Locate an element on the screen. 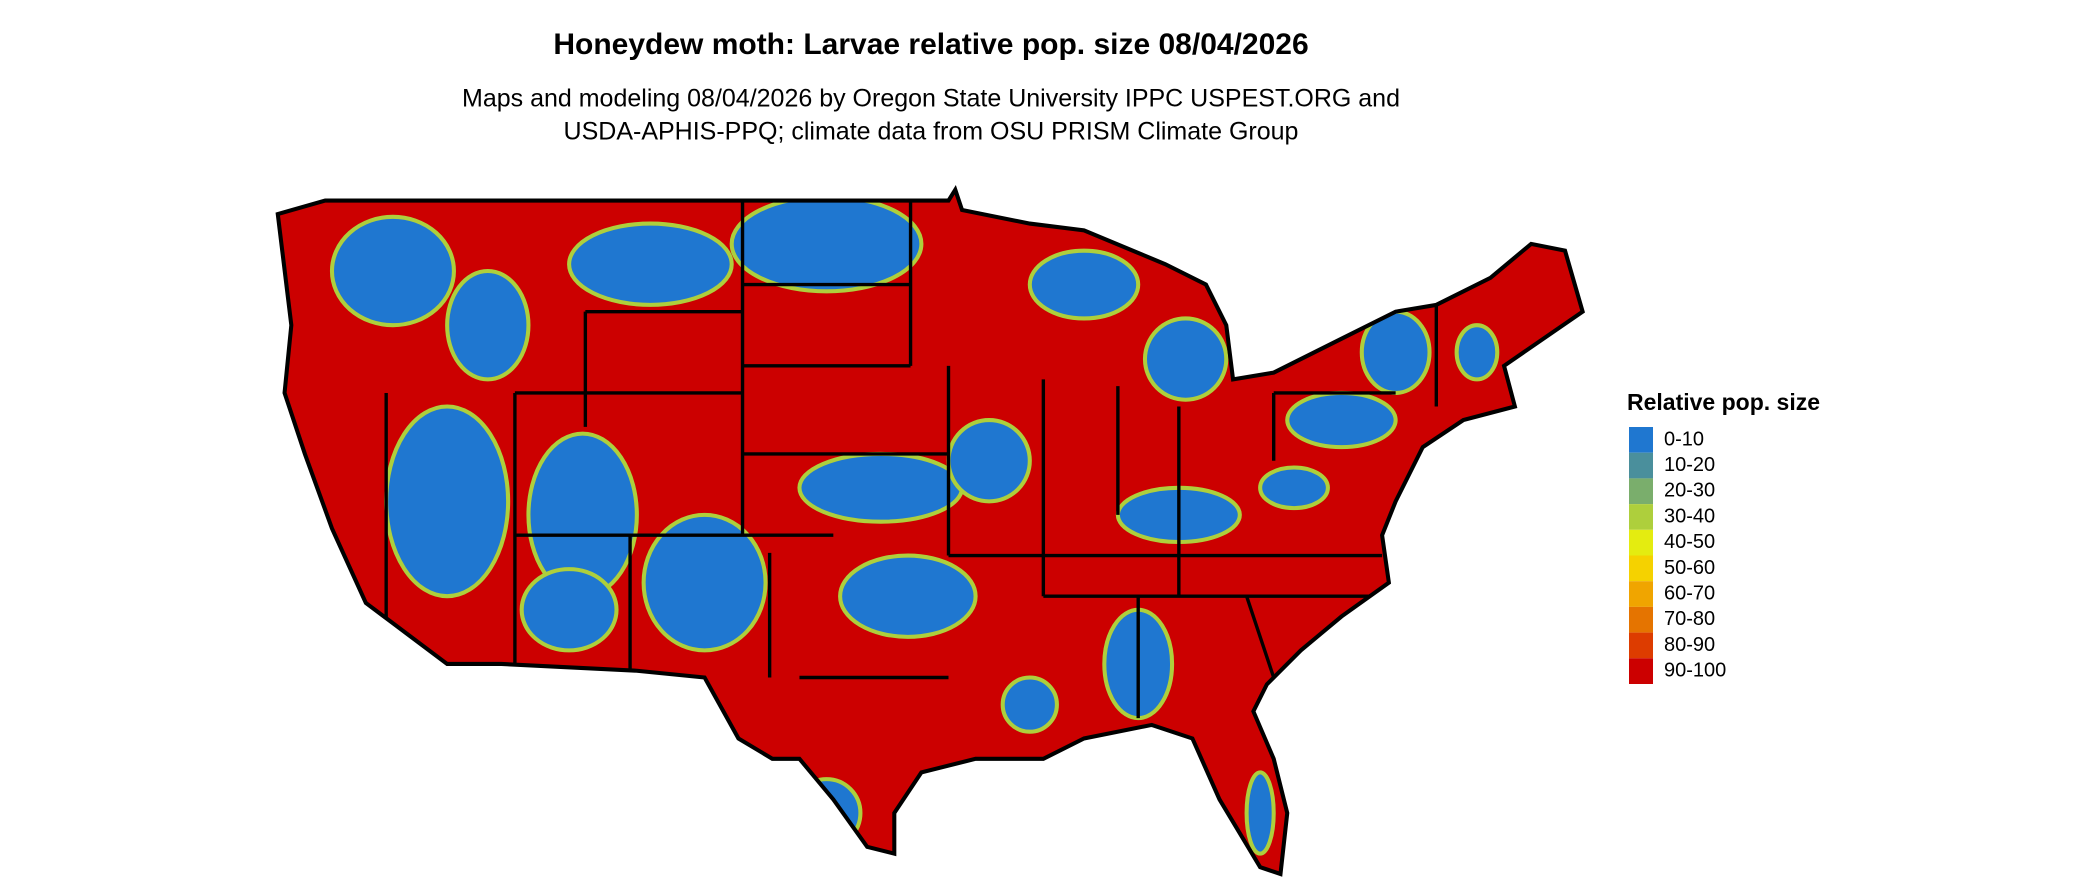 This screenshot has width=2100, height=892. legend-label: 80-90 is located at coordinates (1689, 645).